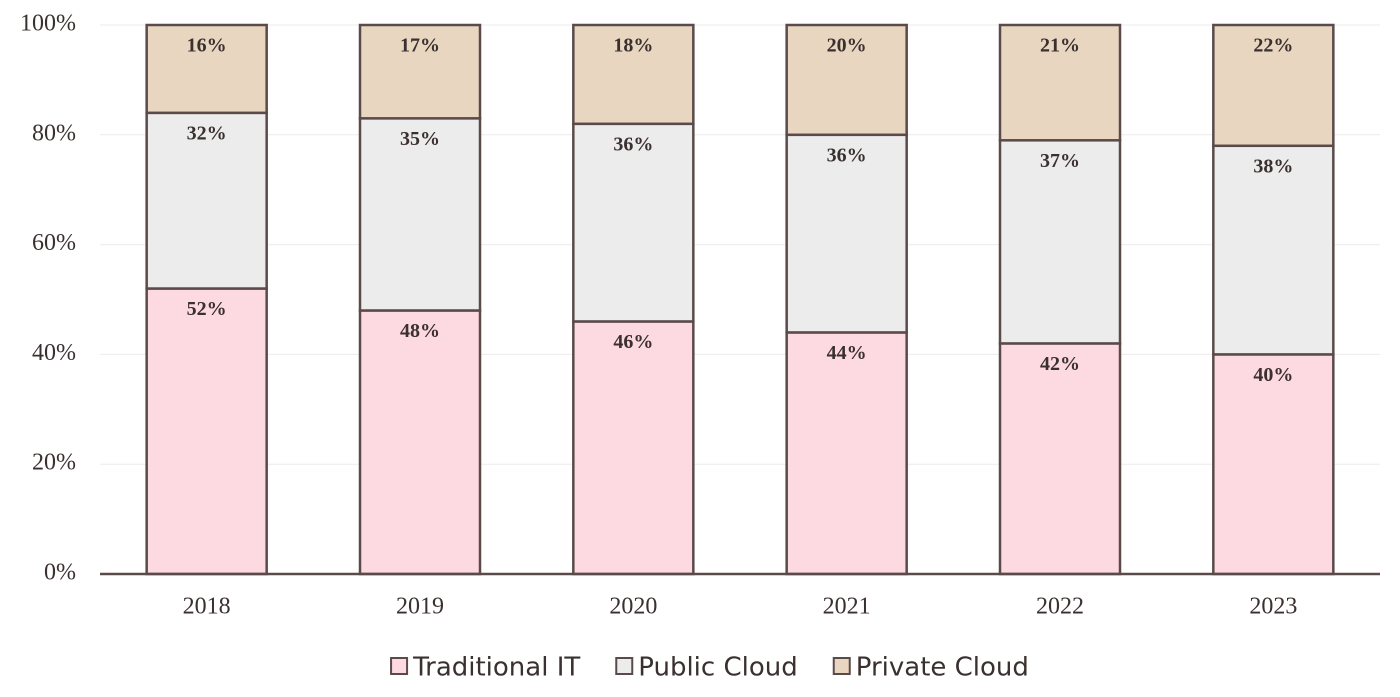 This screenshot has height=697, width=1400. I want to click on y-tick-label: 0%, so click(60, 573).